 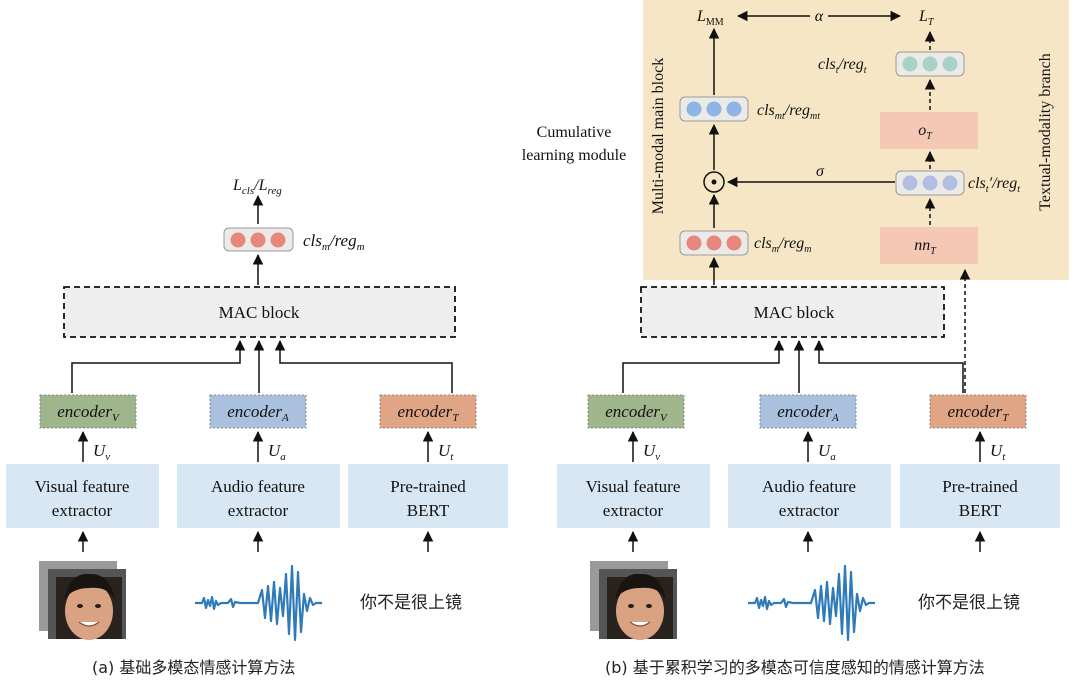 I want to click on bert-extractor-line2-a: BERT, so click(x=428, y=510).